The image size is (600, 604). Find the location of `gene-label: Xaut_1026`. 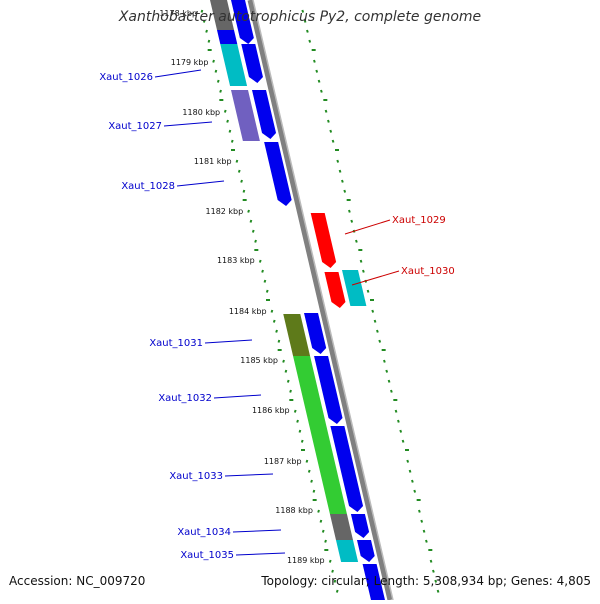

gene-label: Xaut_1026 is located at coordinates (126, 77).